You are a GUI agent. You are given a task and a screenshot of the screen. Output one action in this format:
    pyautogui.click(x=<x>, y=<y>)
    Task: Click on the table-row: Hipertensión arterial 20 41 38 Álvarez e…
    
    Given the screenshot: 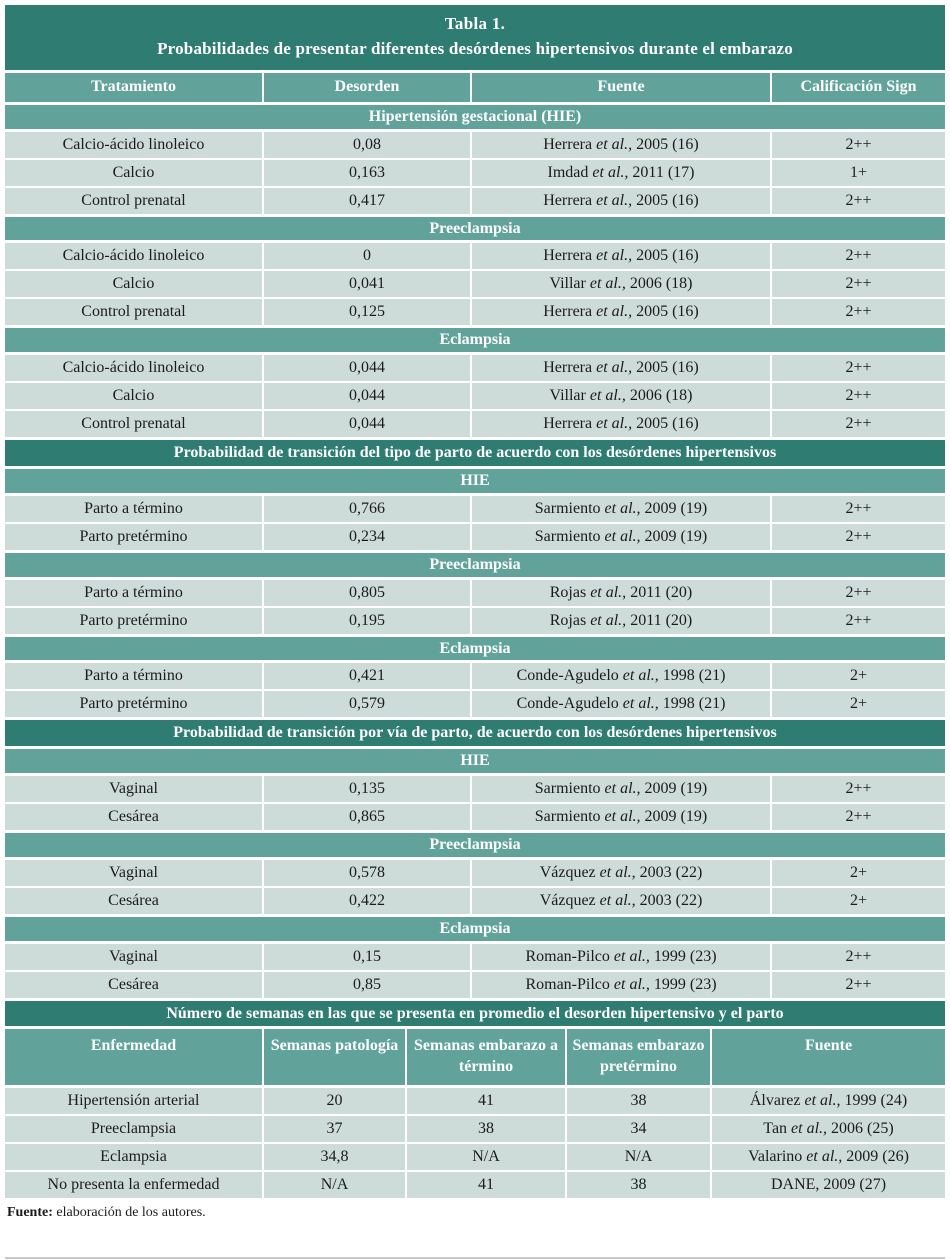 What is the action you would take?
    pyautogui.click(x=475, y=1100)
    